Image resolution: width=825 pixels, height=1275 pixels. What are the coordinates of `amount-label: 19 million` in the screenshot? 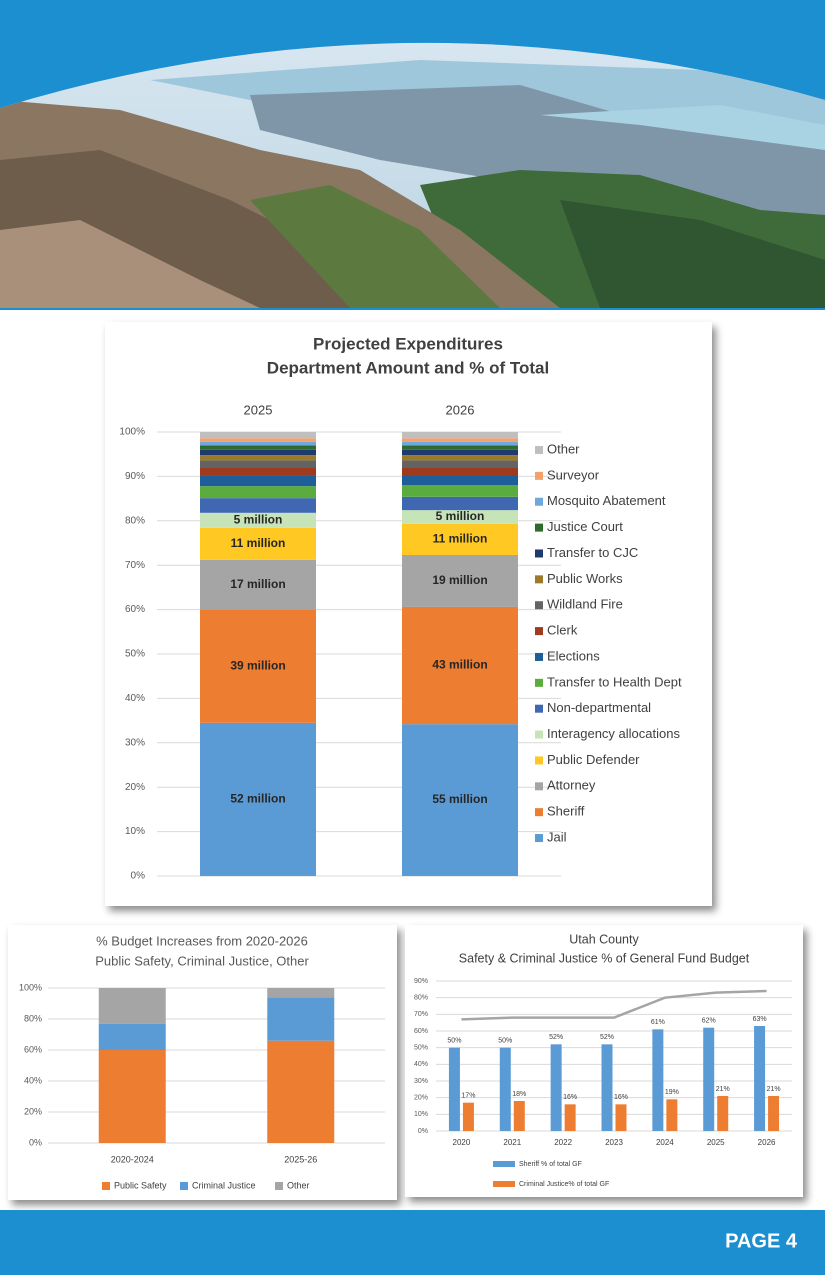 It's located at (459, 580).